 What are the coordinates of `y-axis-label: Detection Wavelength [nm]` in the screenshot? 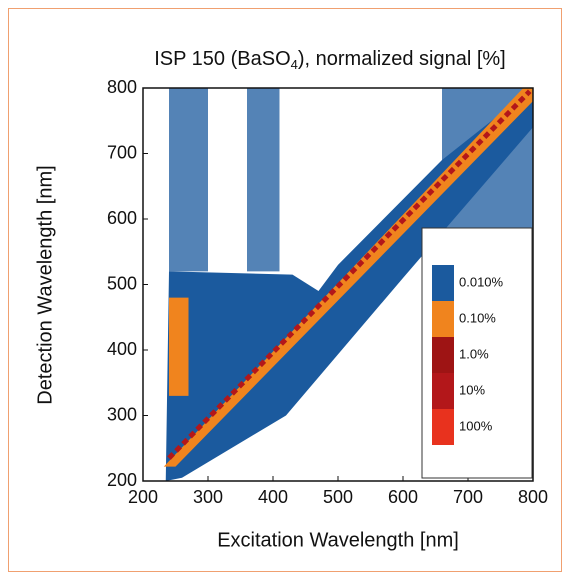 It's located at (45, 284).